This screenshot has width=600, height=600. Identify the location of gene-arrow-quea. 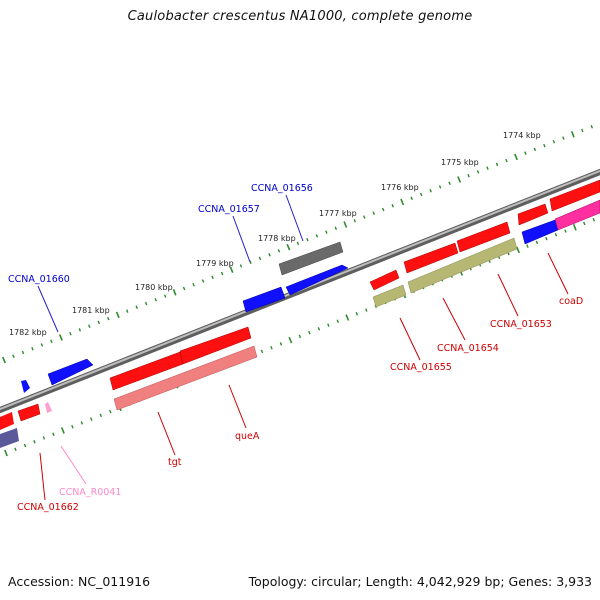
(215, 345).